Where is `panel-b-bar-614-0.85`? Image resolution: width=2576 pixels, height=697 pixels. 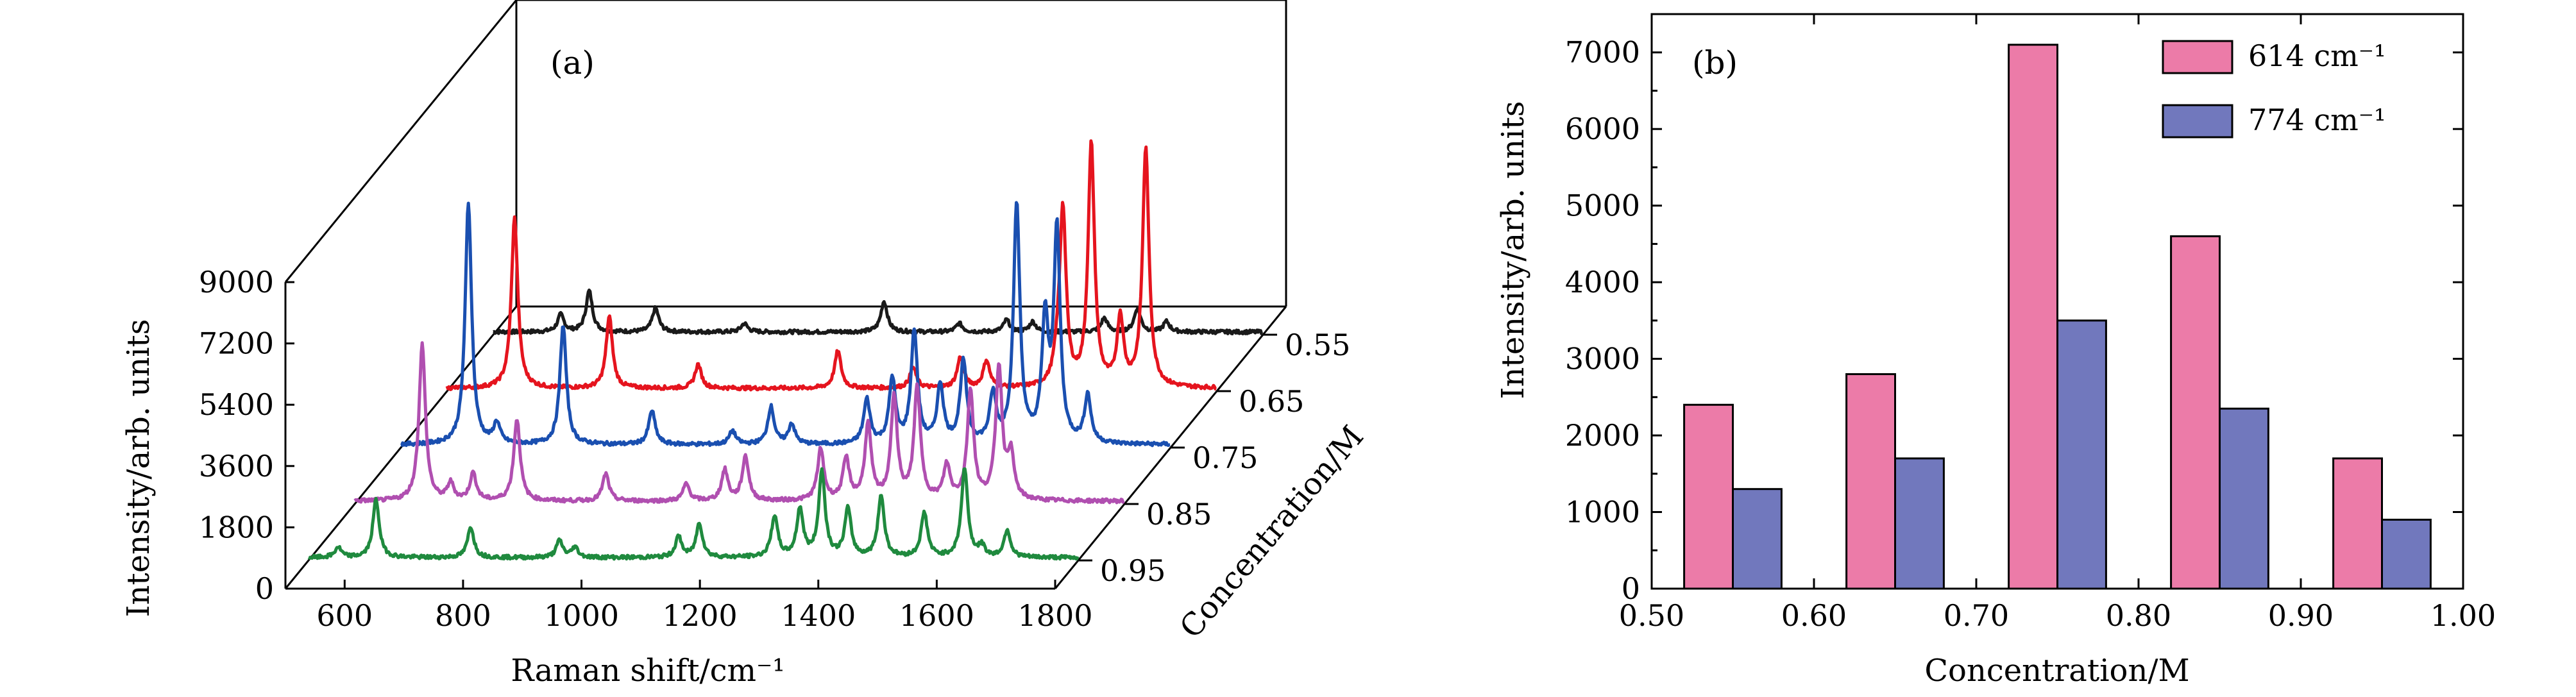 panel-b-bar-614-0.85 is located at coordinates (2195, 413).